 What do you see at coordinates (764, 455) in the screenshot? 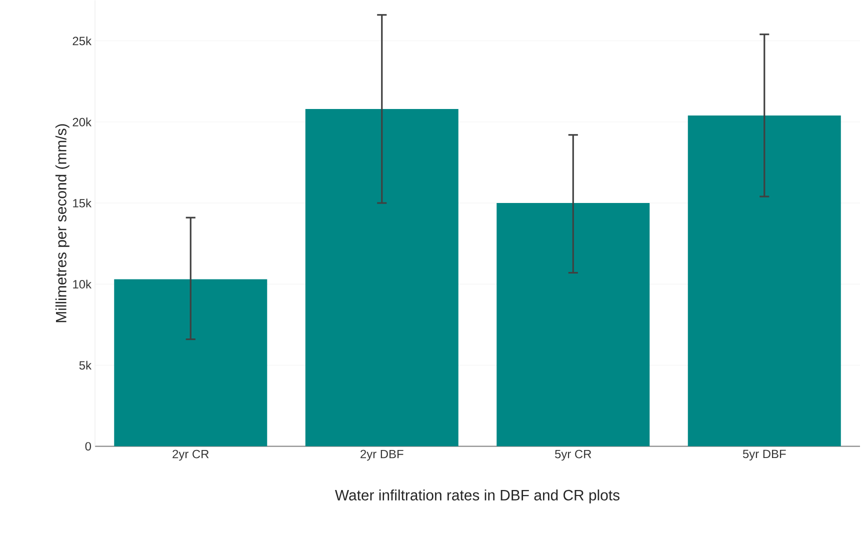
I see `x-tick-label: 5yr DBF` at bounding box center [764, 455].